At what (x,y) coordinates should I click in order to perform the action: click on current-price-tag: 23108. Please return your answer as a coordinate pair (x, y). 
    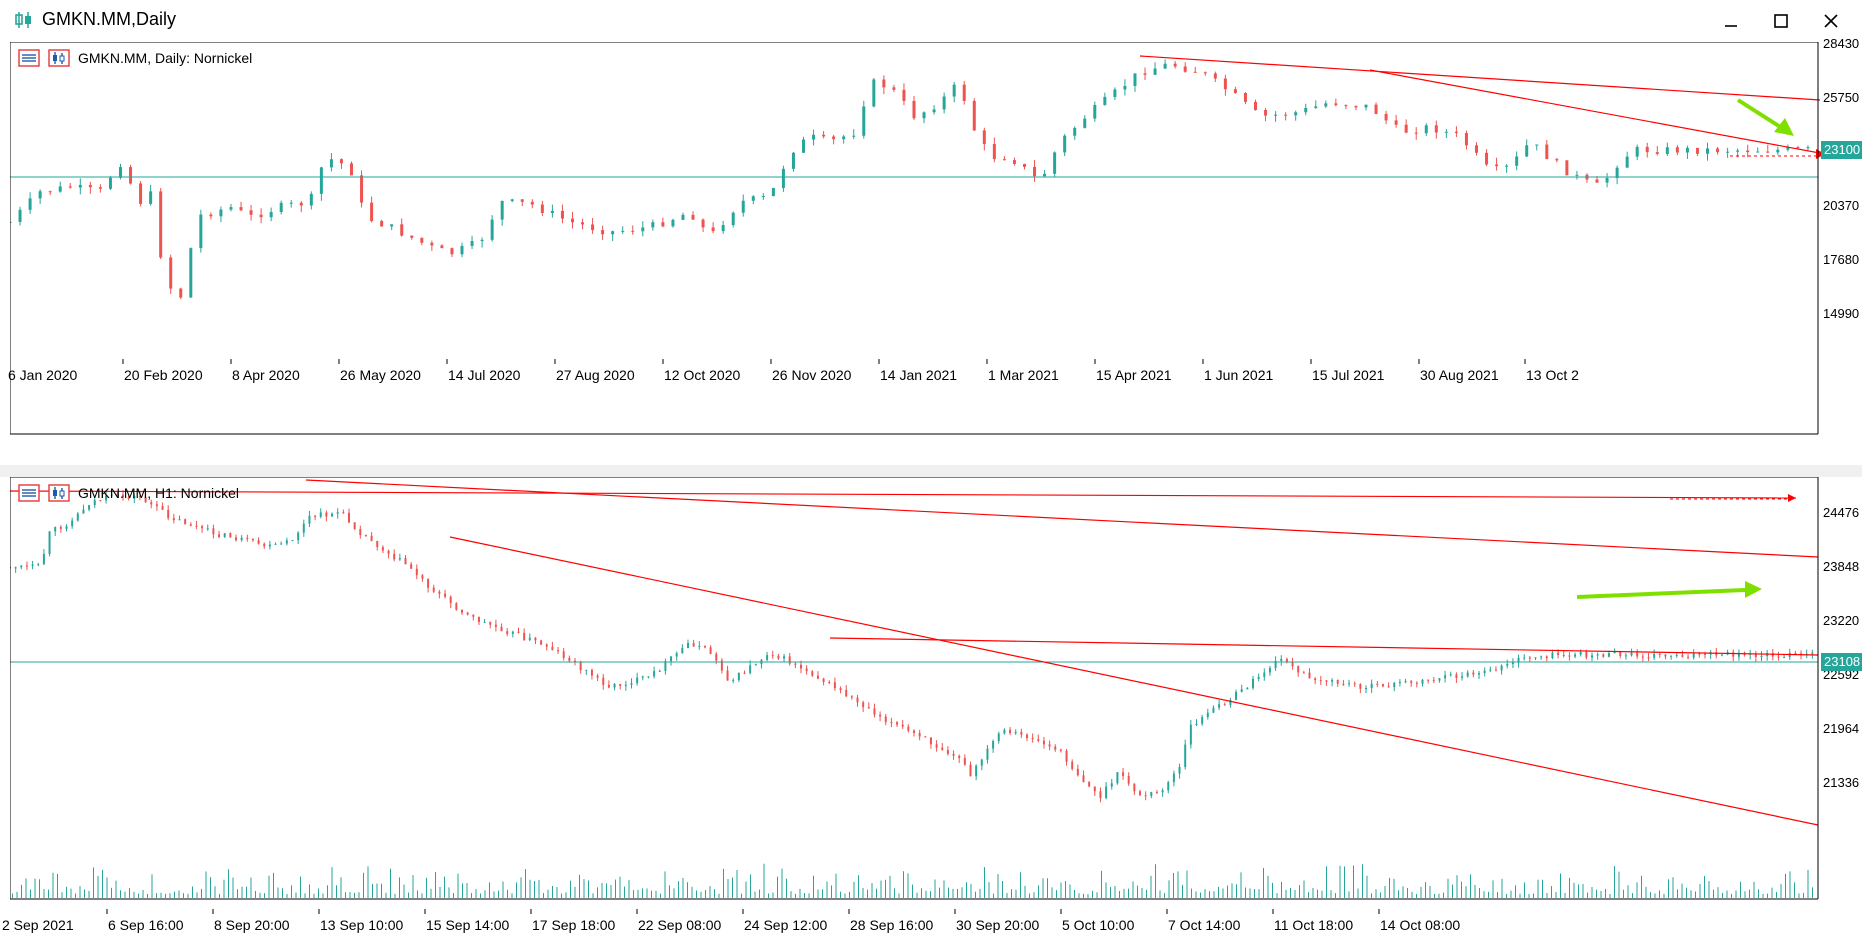
    Looking at the image, I should click on (1841, 662).